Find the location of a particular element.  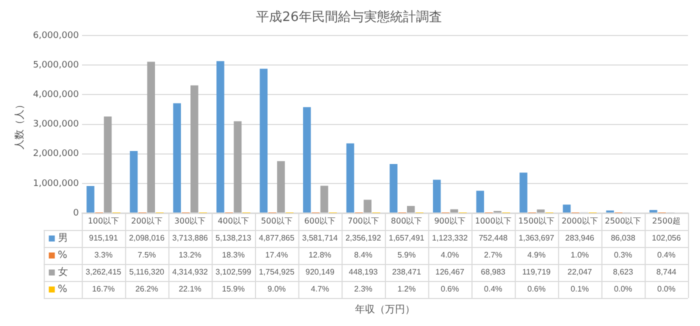

data-label: 1,363,697 is located at coordinates (536, 238).